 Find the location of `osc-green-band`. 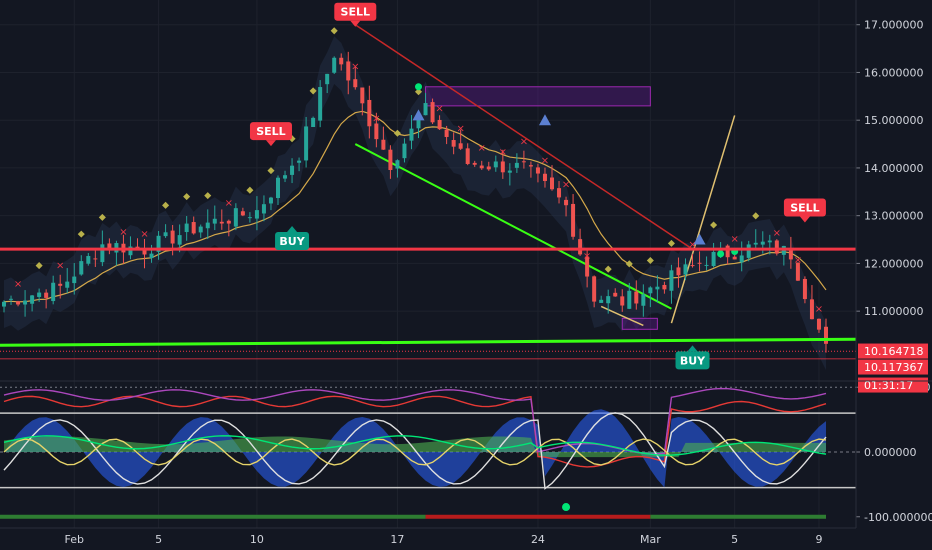

osc-green-band is located at coordinates (415, 447).